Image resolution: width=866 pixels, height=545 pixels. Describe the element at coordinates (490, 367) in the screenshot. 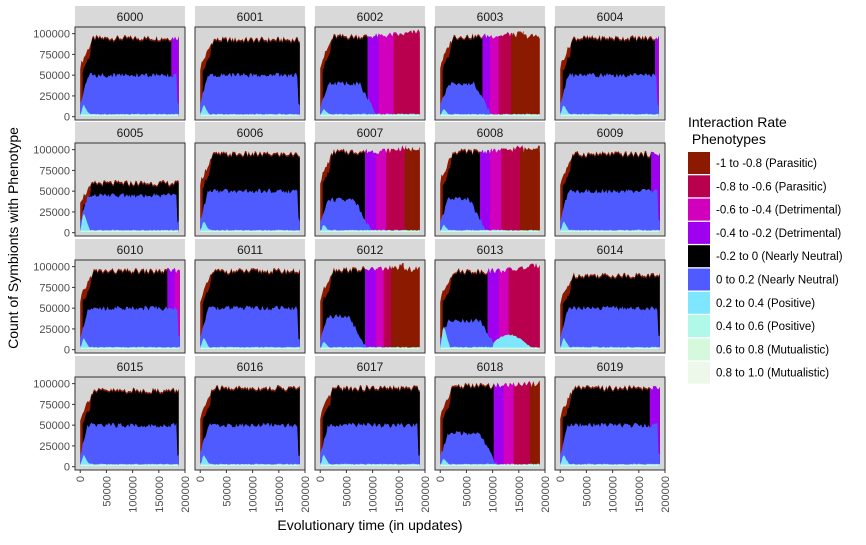

I see `facet-strip-label: 6018` at that location.